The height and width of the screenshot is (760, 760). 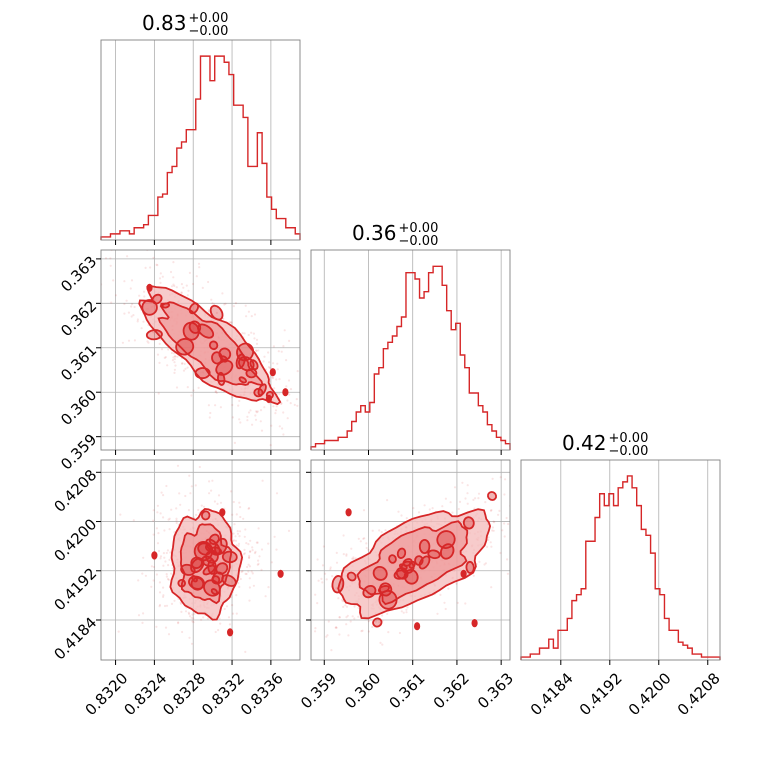 What do you see at coordinates (76, 589) in the screenshot?
I see `y-tick-label: 0.4192` at bounding box center [76, 589].